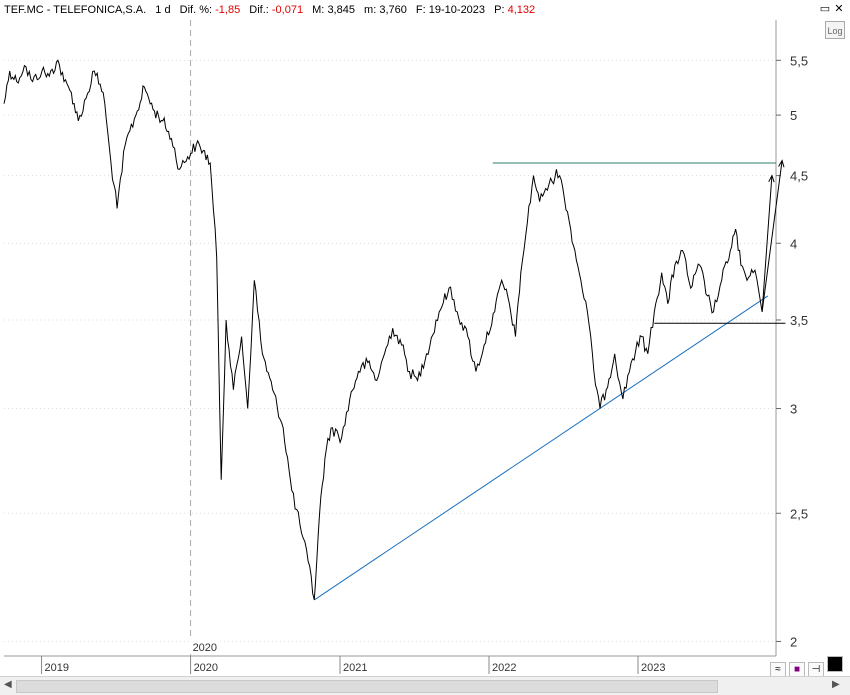 The image size is (850, 695). Describe the element at coordinates (75, 10) in the screenshot. I see `symbol-label: TEF.MC - TELEFONICA,S.A.` at that location.